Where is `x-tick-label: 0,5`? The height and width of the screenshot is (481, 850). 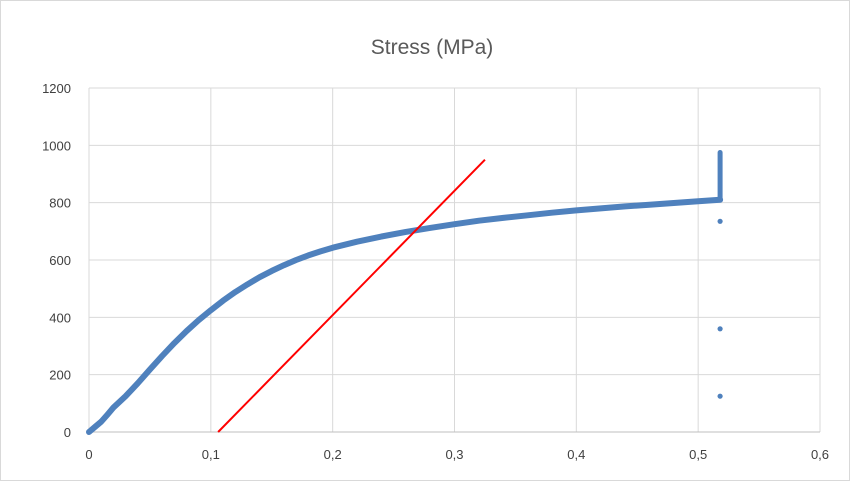 x-tick-label: 0,5 is located at coordinates (698, 454).